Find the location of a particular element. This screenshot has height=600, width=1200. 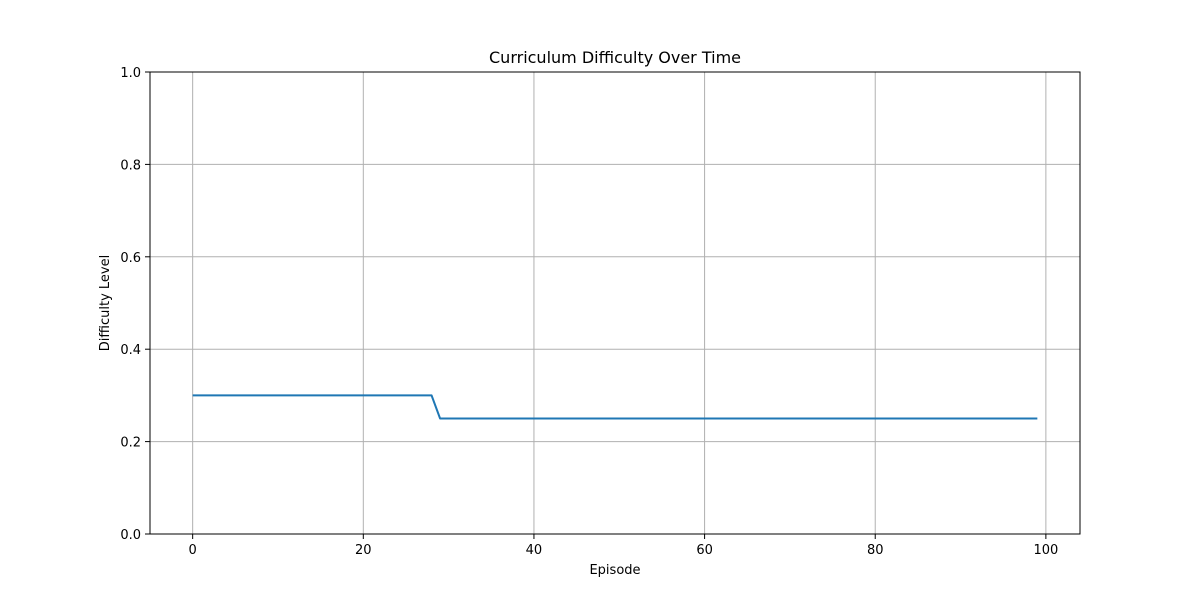

x-tick-label: 20 is located at coordinates (363, 550).